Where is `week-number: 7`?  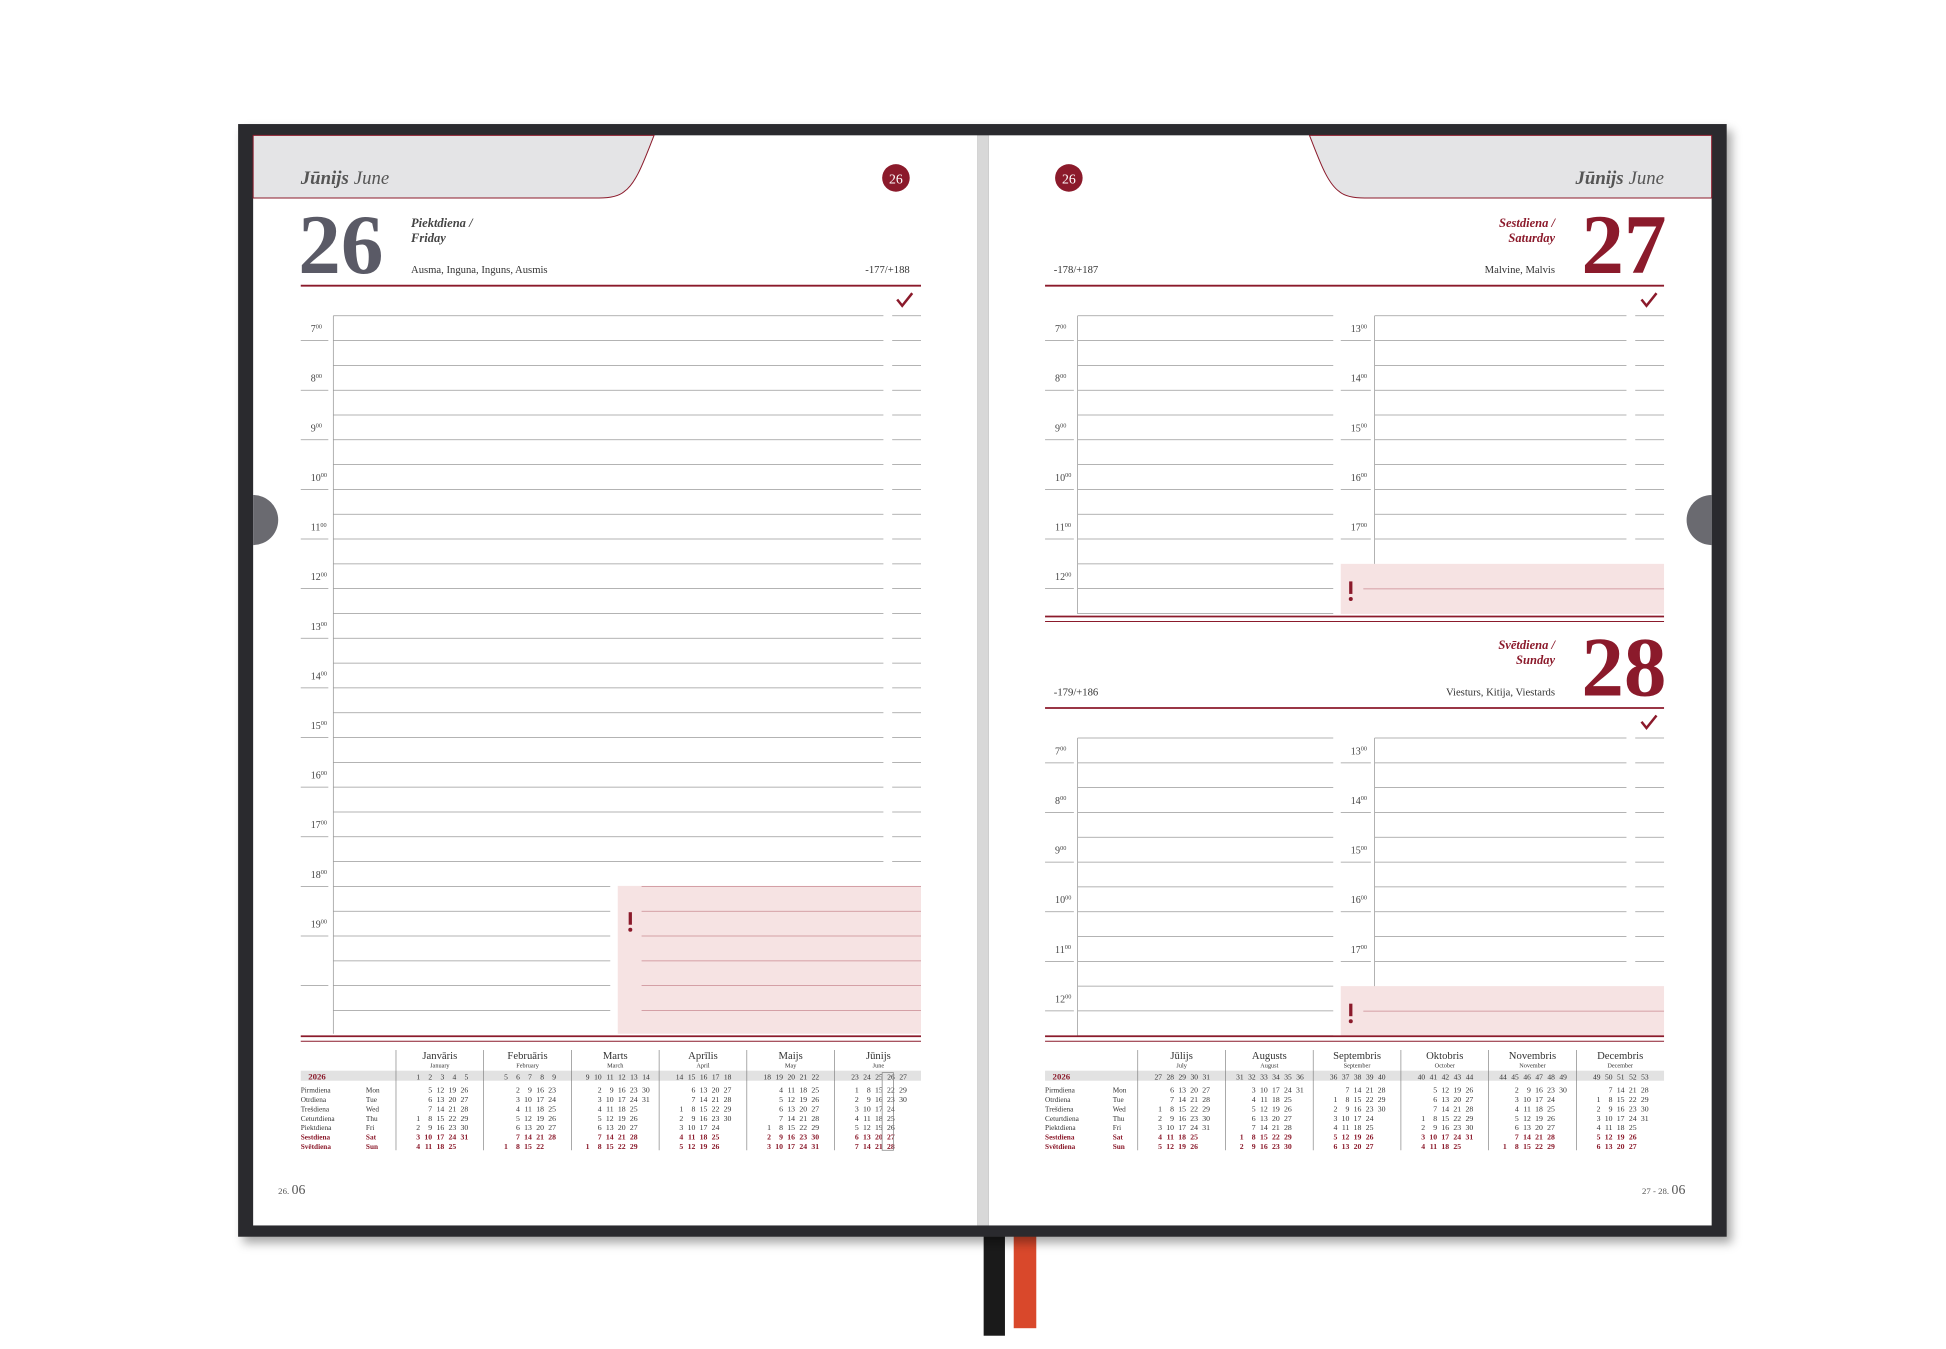 week-number: 7 is located at coordinates (530, 1076).